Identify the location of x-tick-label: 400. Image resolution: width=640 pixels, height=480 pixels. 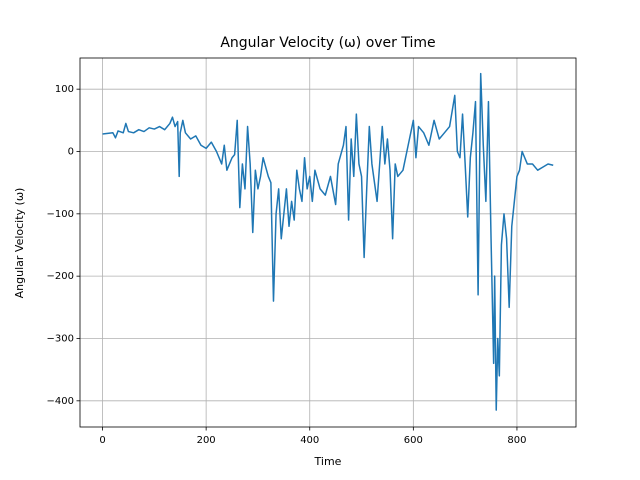
(309, 440).